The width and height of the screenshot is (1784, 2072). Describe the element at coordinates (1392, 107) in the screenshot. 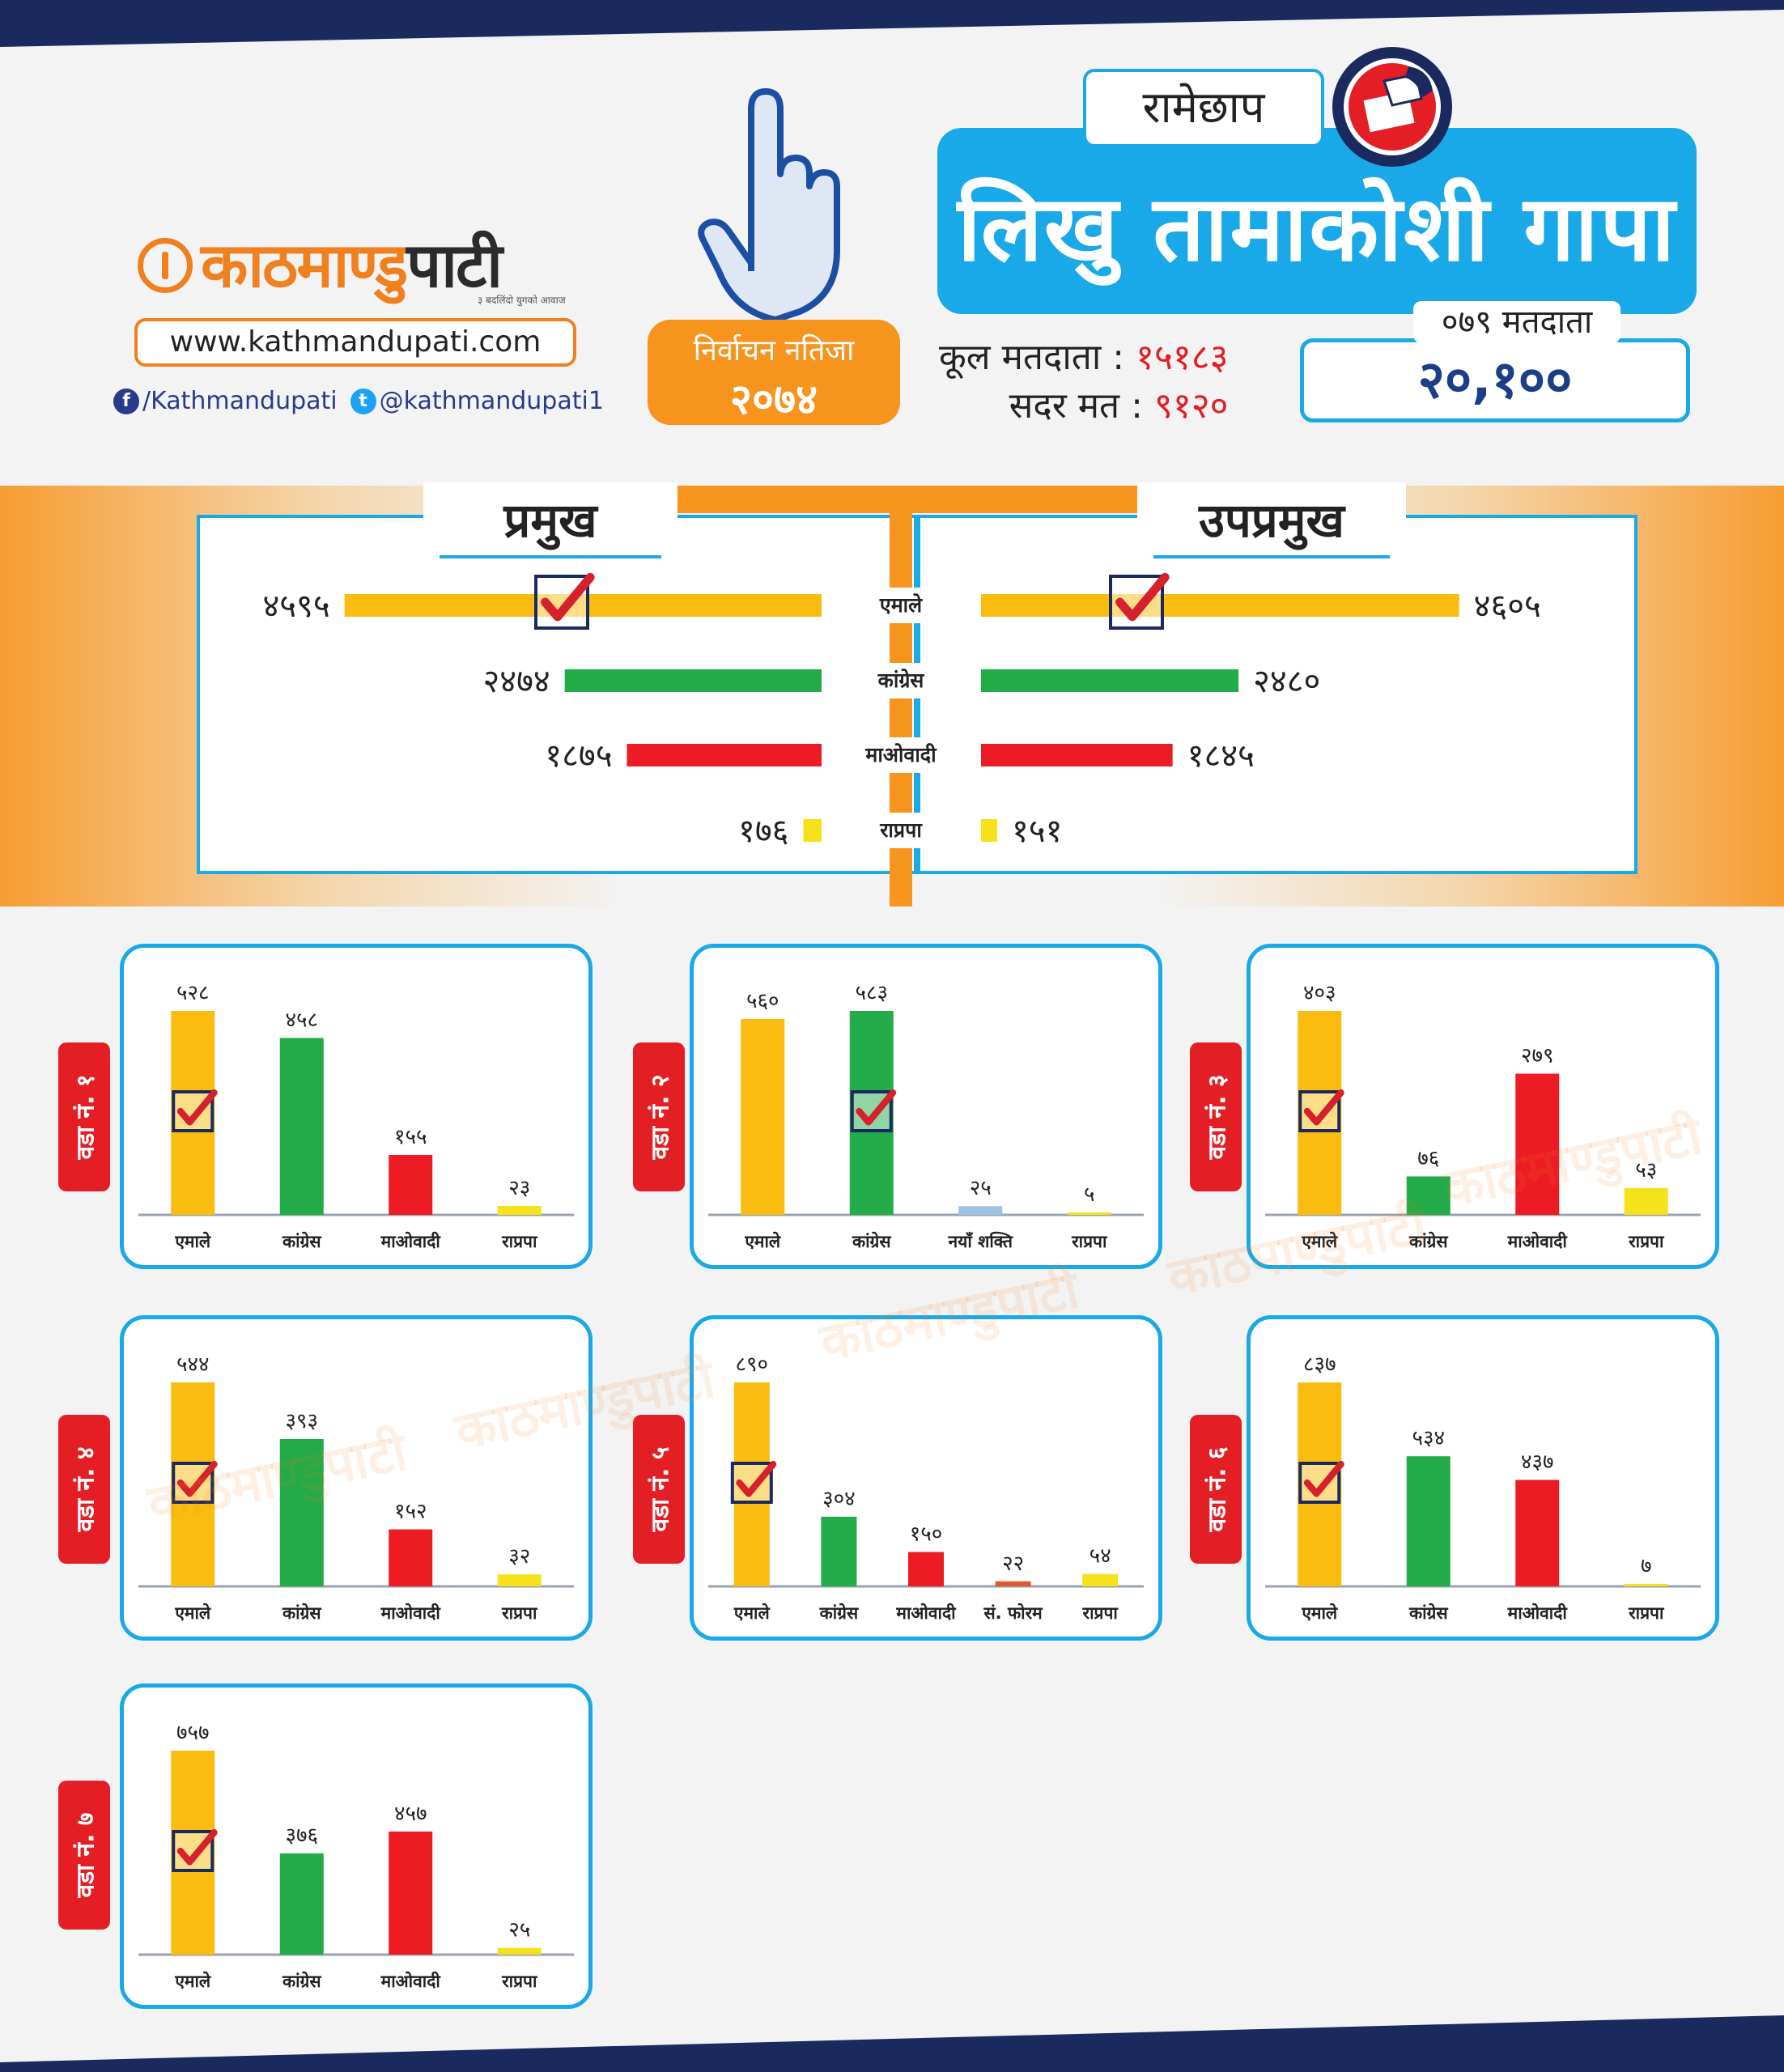

I see `ballot-box-icon` at that location.